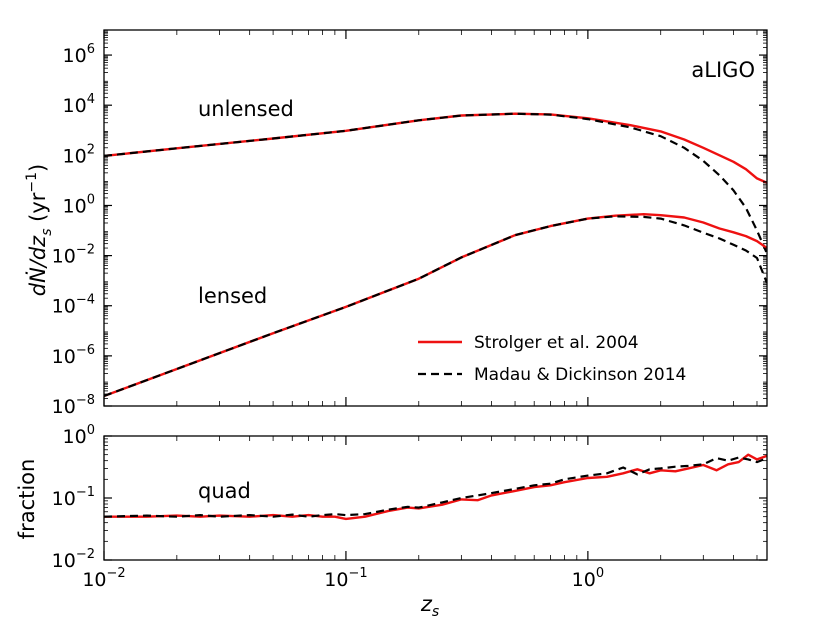 This screenshot has width=830, height=623. What do you see at coordinates (73, 497) in the screenshot?
I see `bottom-y-tick-label: 10⁻¹` at bounding box center [73, 497].